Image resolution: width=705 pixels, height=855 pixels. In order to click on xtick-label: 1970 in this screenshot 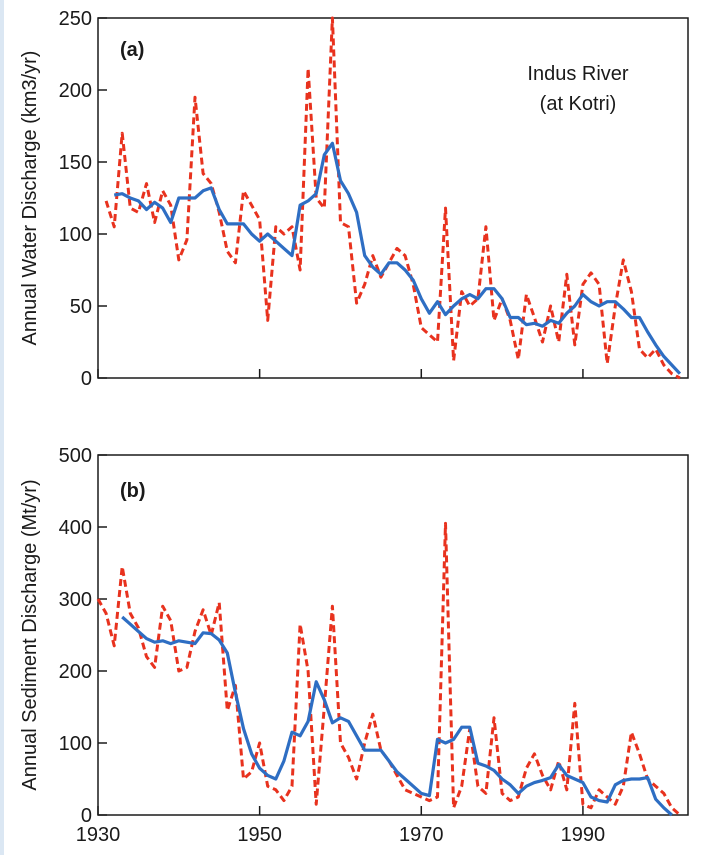, I will do `click(421, 835)`.